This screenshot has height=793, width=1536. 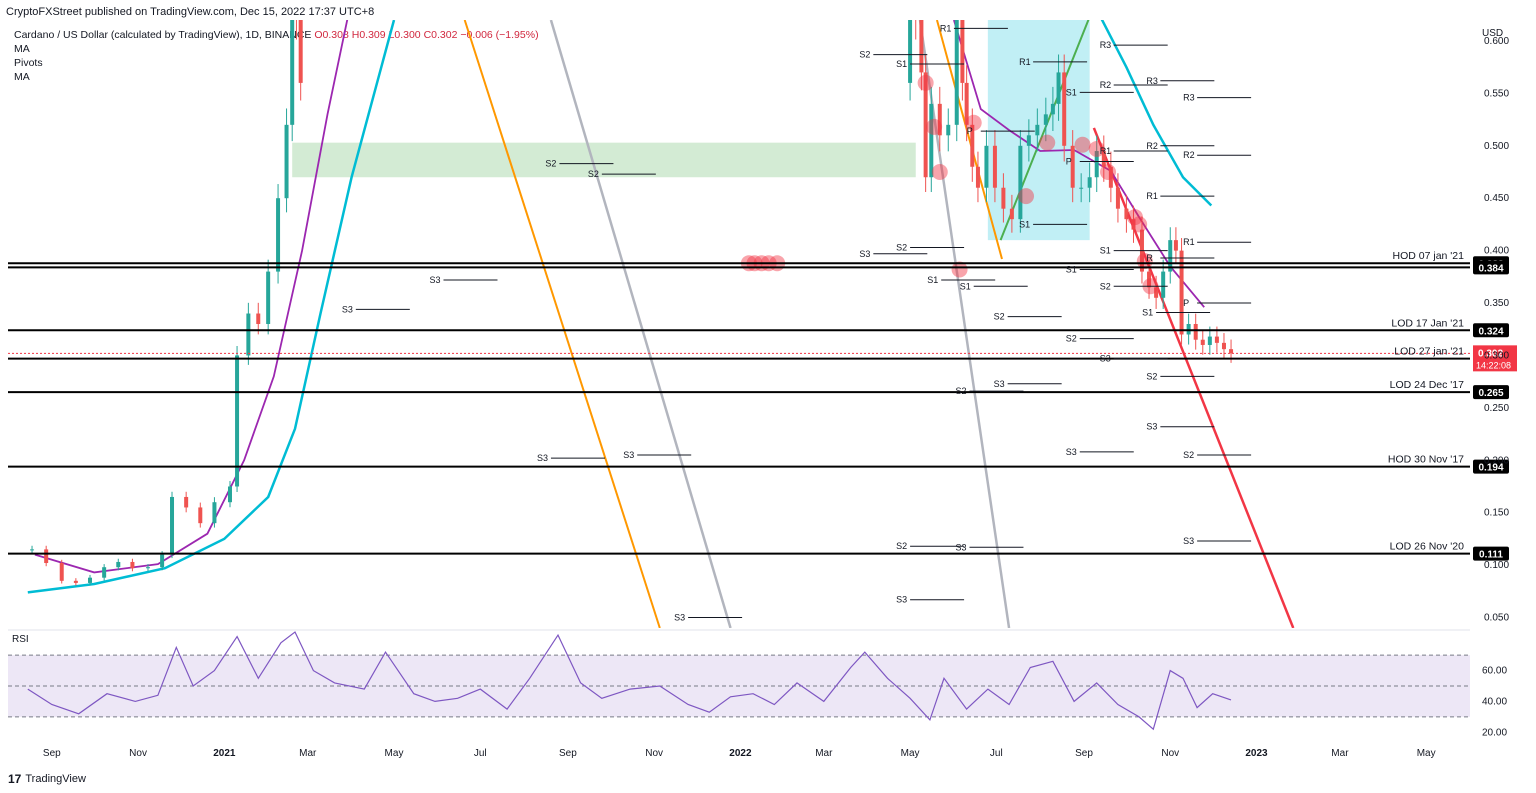 I want to click on level-price-value: 0.384, so click(x=1490, y=268).